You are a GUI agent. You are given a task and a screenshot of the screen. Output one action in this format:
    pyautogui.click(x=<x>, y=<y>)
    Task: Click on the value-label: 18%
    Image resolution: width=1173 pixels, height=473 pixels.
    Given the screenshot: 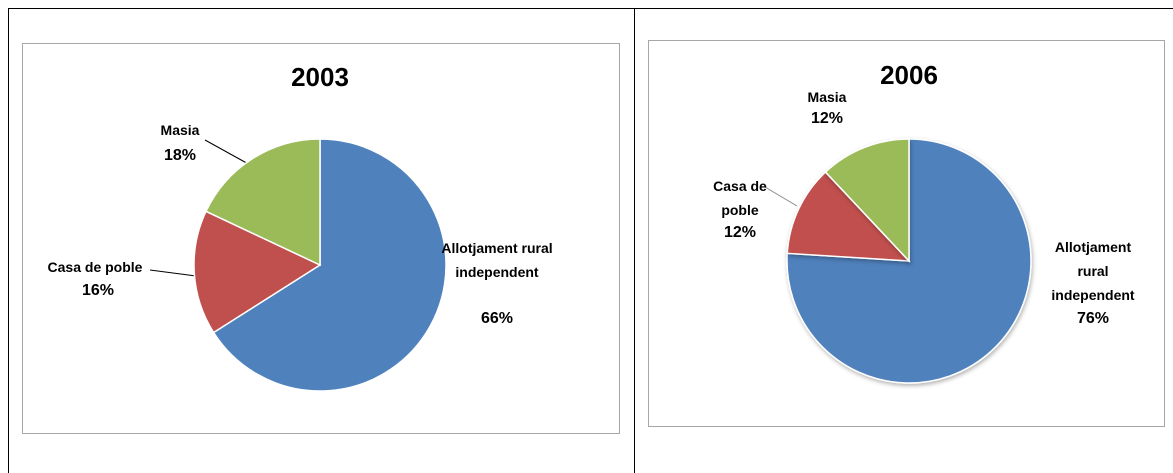 What is the action you would take?
    pyautogui.click(x=180, y=155)
    